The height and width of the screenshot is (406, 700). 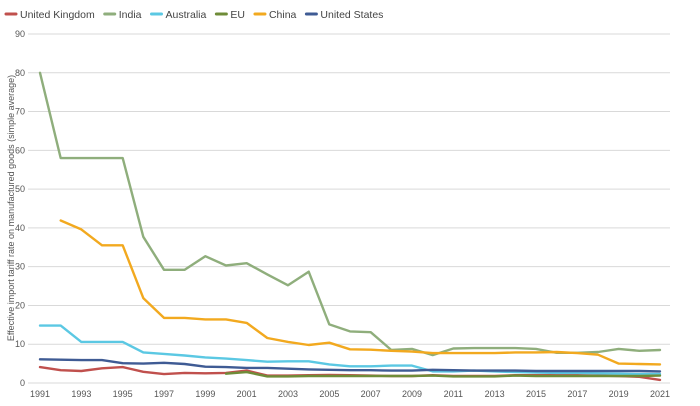 I want to click on x-tick-label: 2013, so click(x=495, y=394).